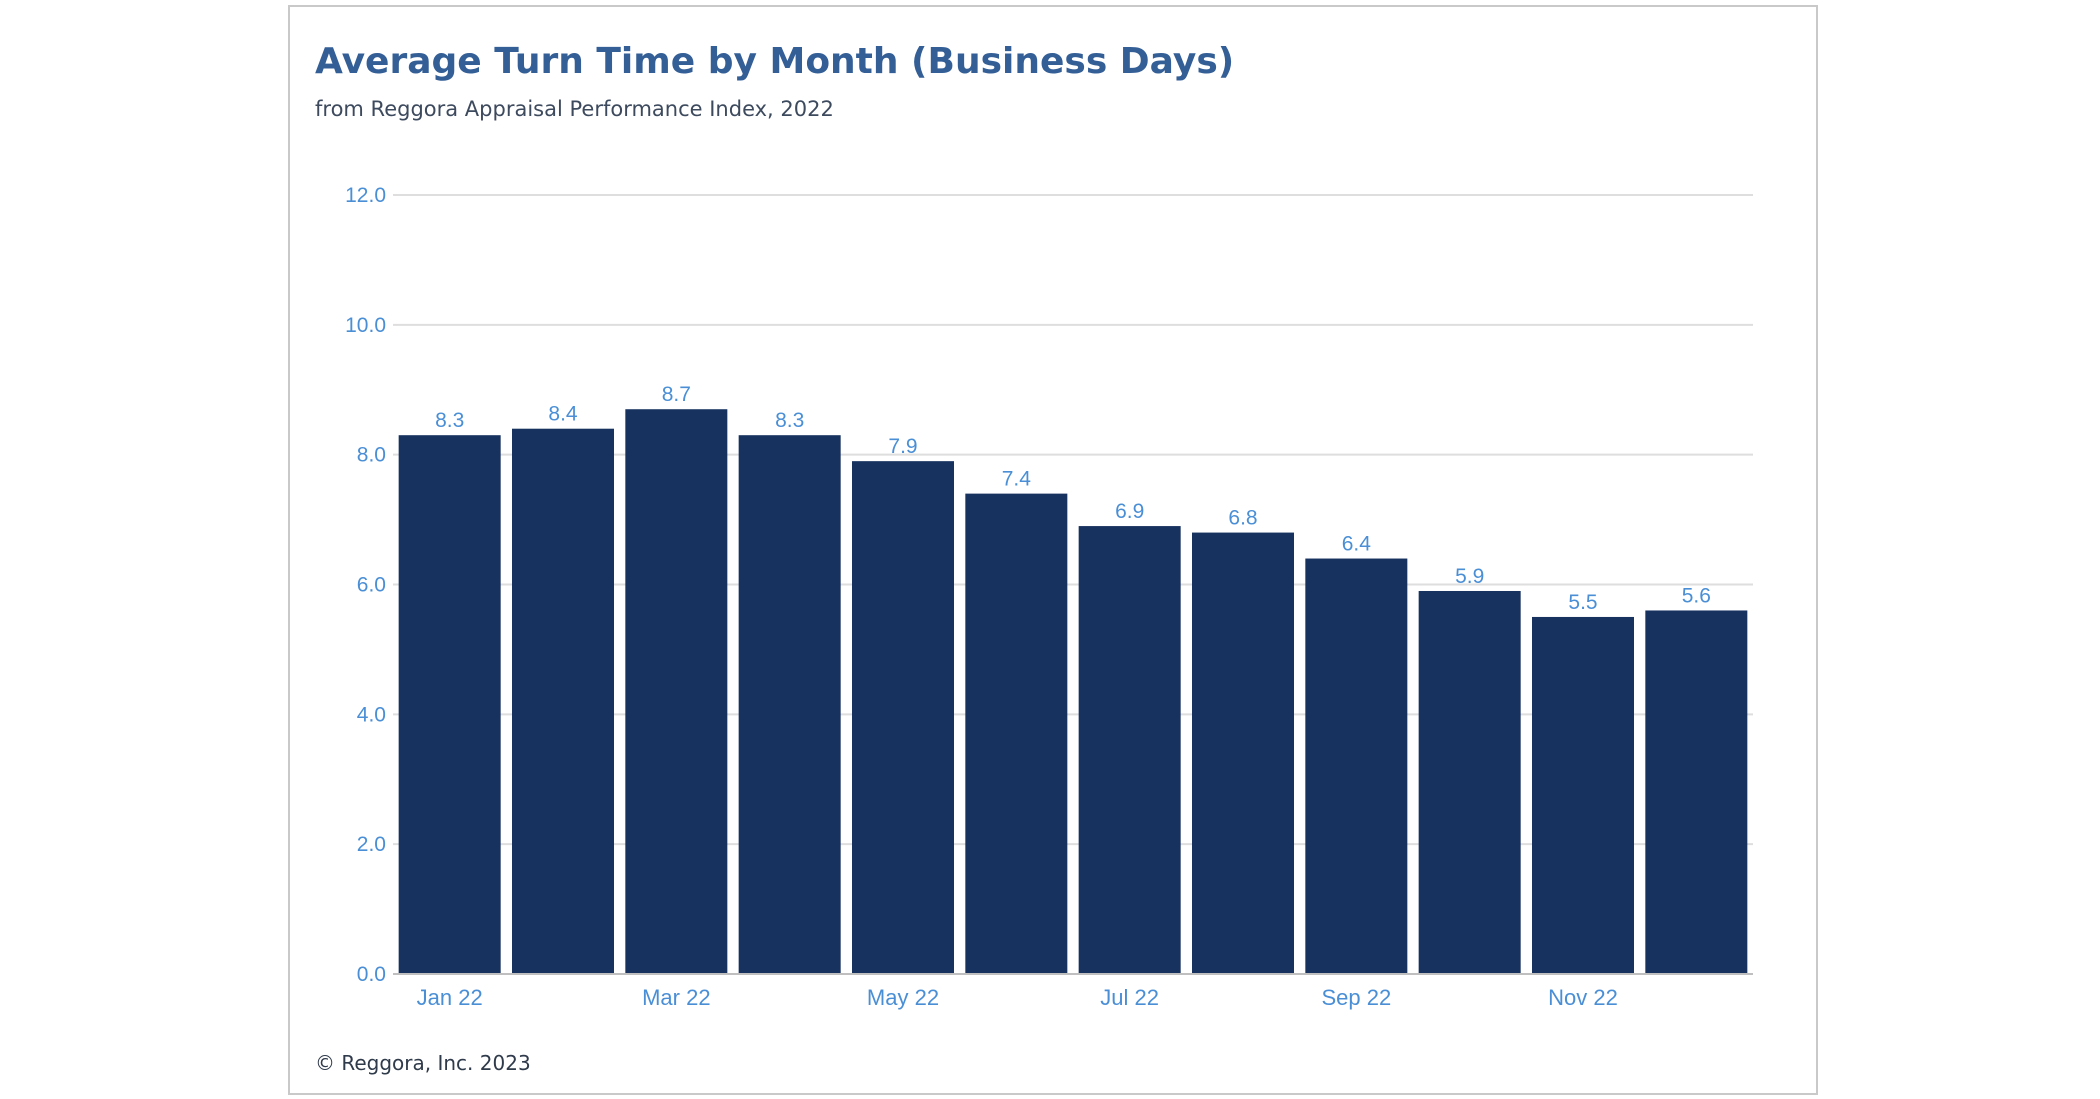  Describe the element at coordinates (1583, 997) in the screenshot. I see `x-tick-label: Nov 22` at that location.